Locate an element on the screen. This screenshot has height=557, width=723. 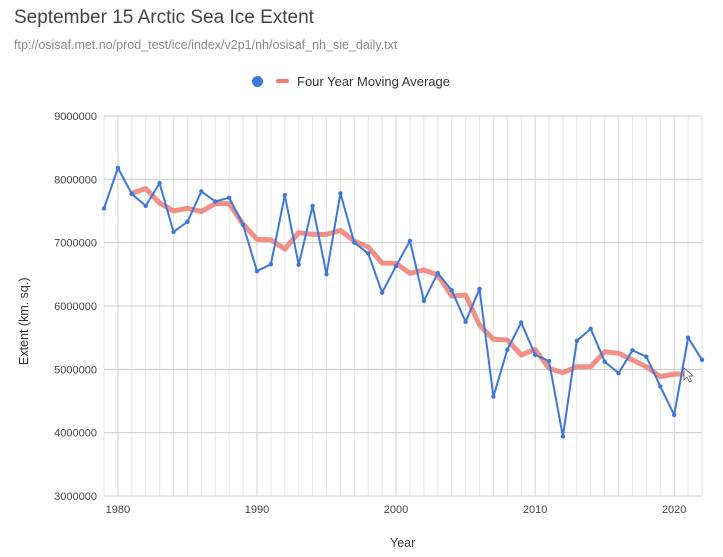
x-tick-label: 2000 is located at coordinates (396, 510).